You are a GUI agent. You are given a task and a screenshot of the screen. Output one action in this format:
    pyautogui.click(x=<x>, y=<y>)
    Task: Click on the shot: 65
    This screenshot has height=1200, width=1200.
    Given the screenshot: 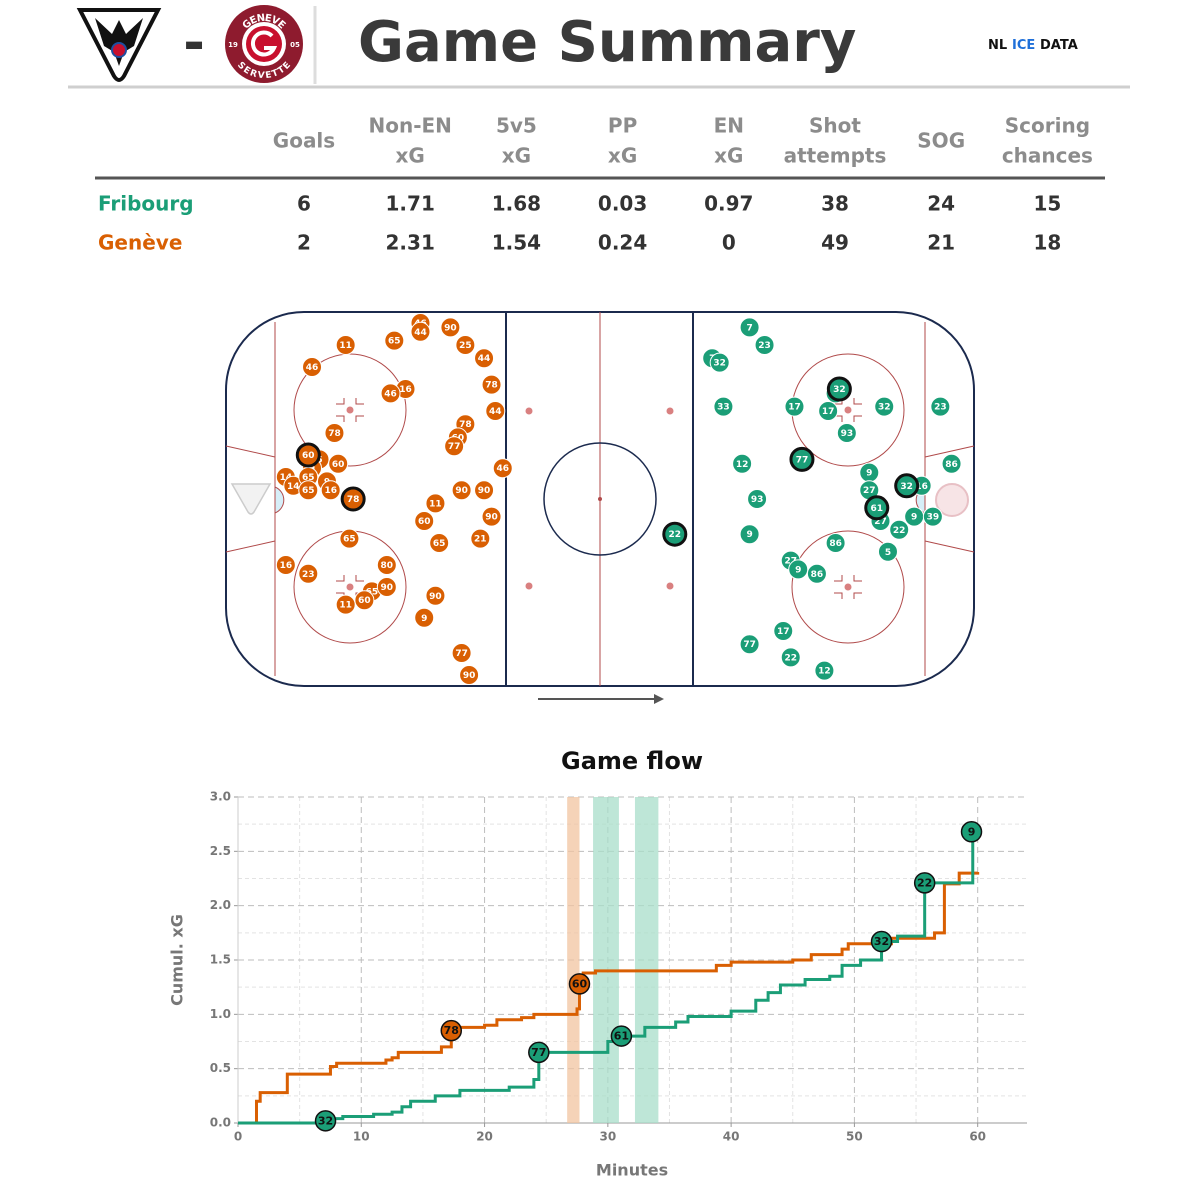 What is the action you would take?
    pyautogui.click(x=439, y=543)
    